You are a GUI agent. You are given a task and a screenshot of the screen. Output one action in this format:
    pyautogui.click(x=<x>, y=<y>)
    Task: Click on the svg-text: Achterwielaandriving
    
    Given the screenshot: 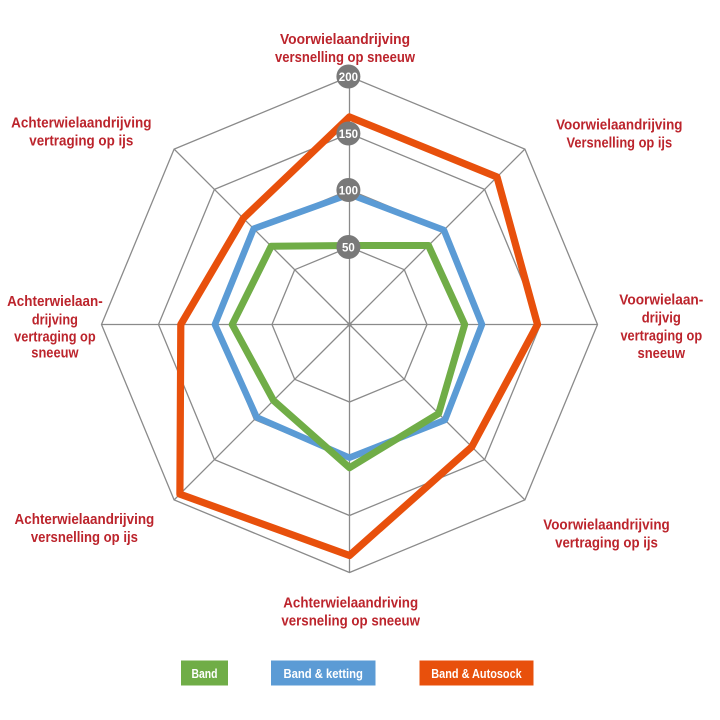 What is the action you would take?
    pyautogui.click(x=350, y=603)
    